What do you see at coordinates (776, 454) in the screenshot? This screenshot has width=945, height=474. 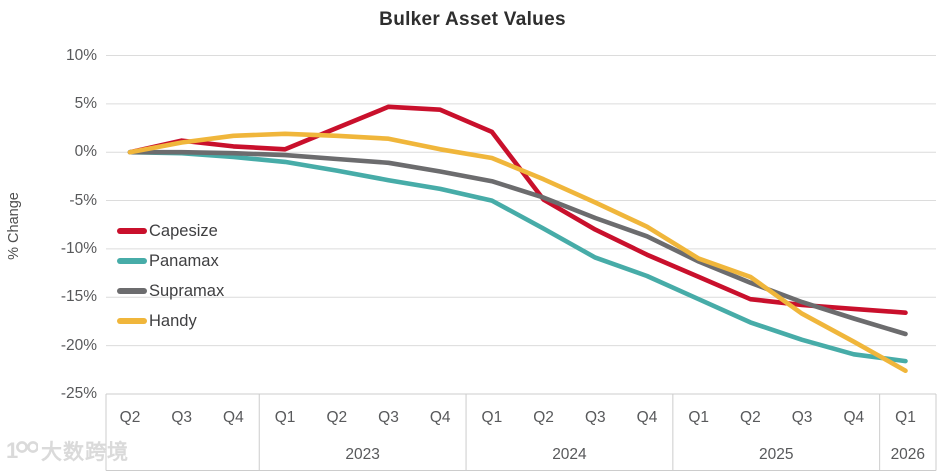 I see `x-tick-year-label: 2025` at bounding box center [776, 454].